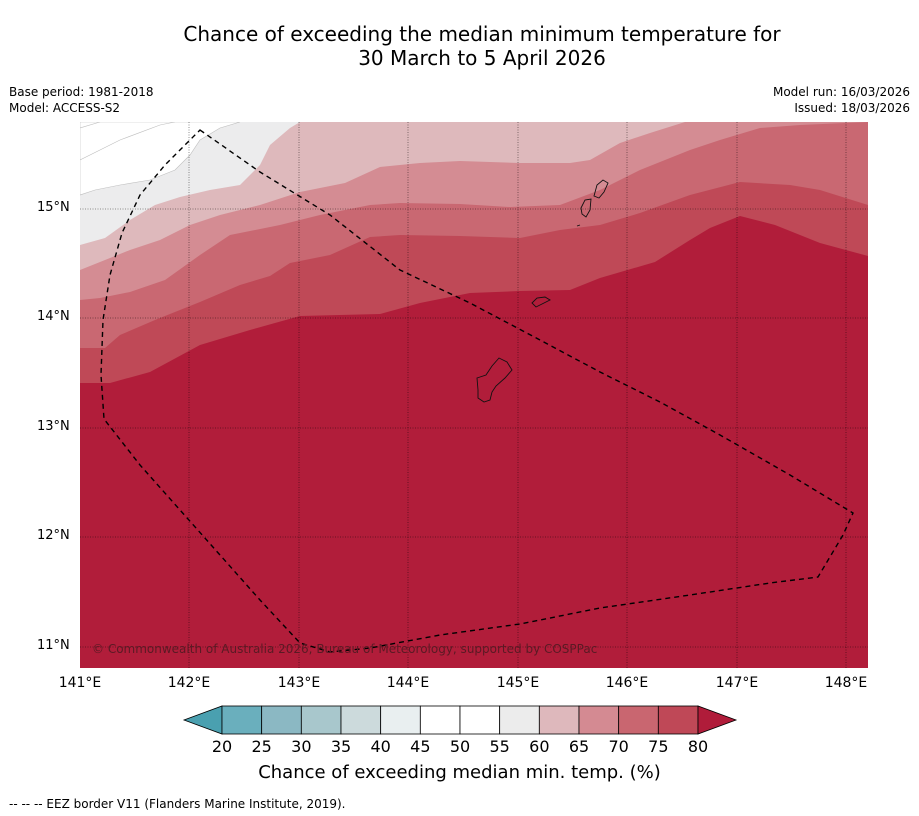 The height and width of the screenshot is (816, 919). I want to click on base-period: Base period: 1981-2018, so click(81, 92).